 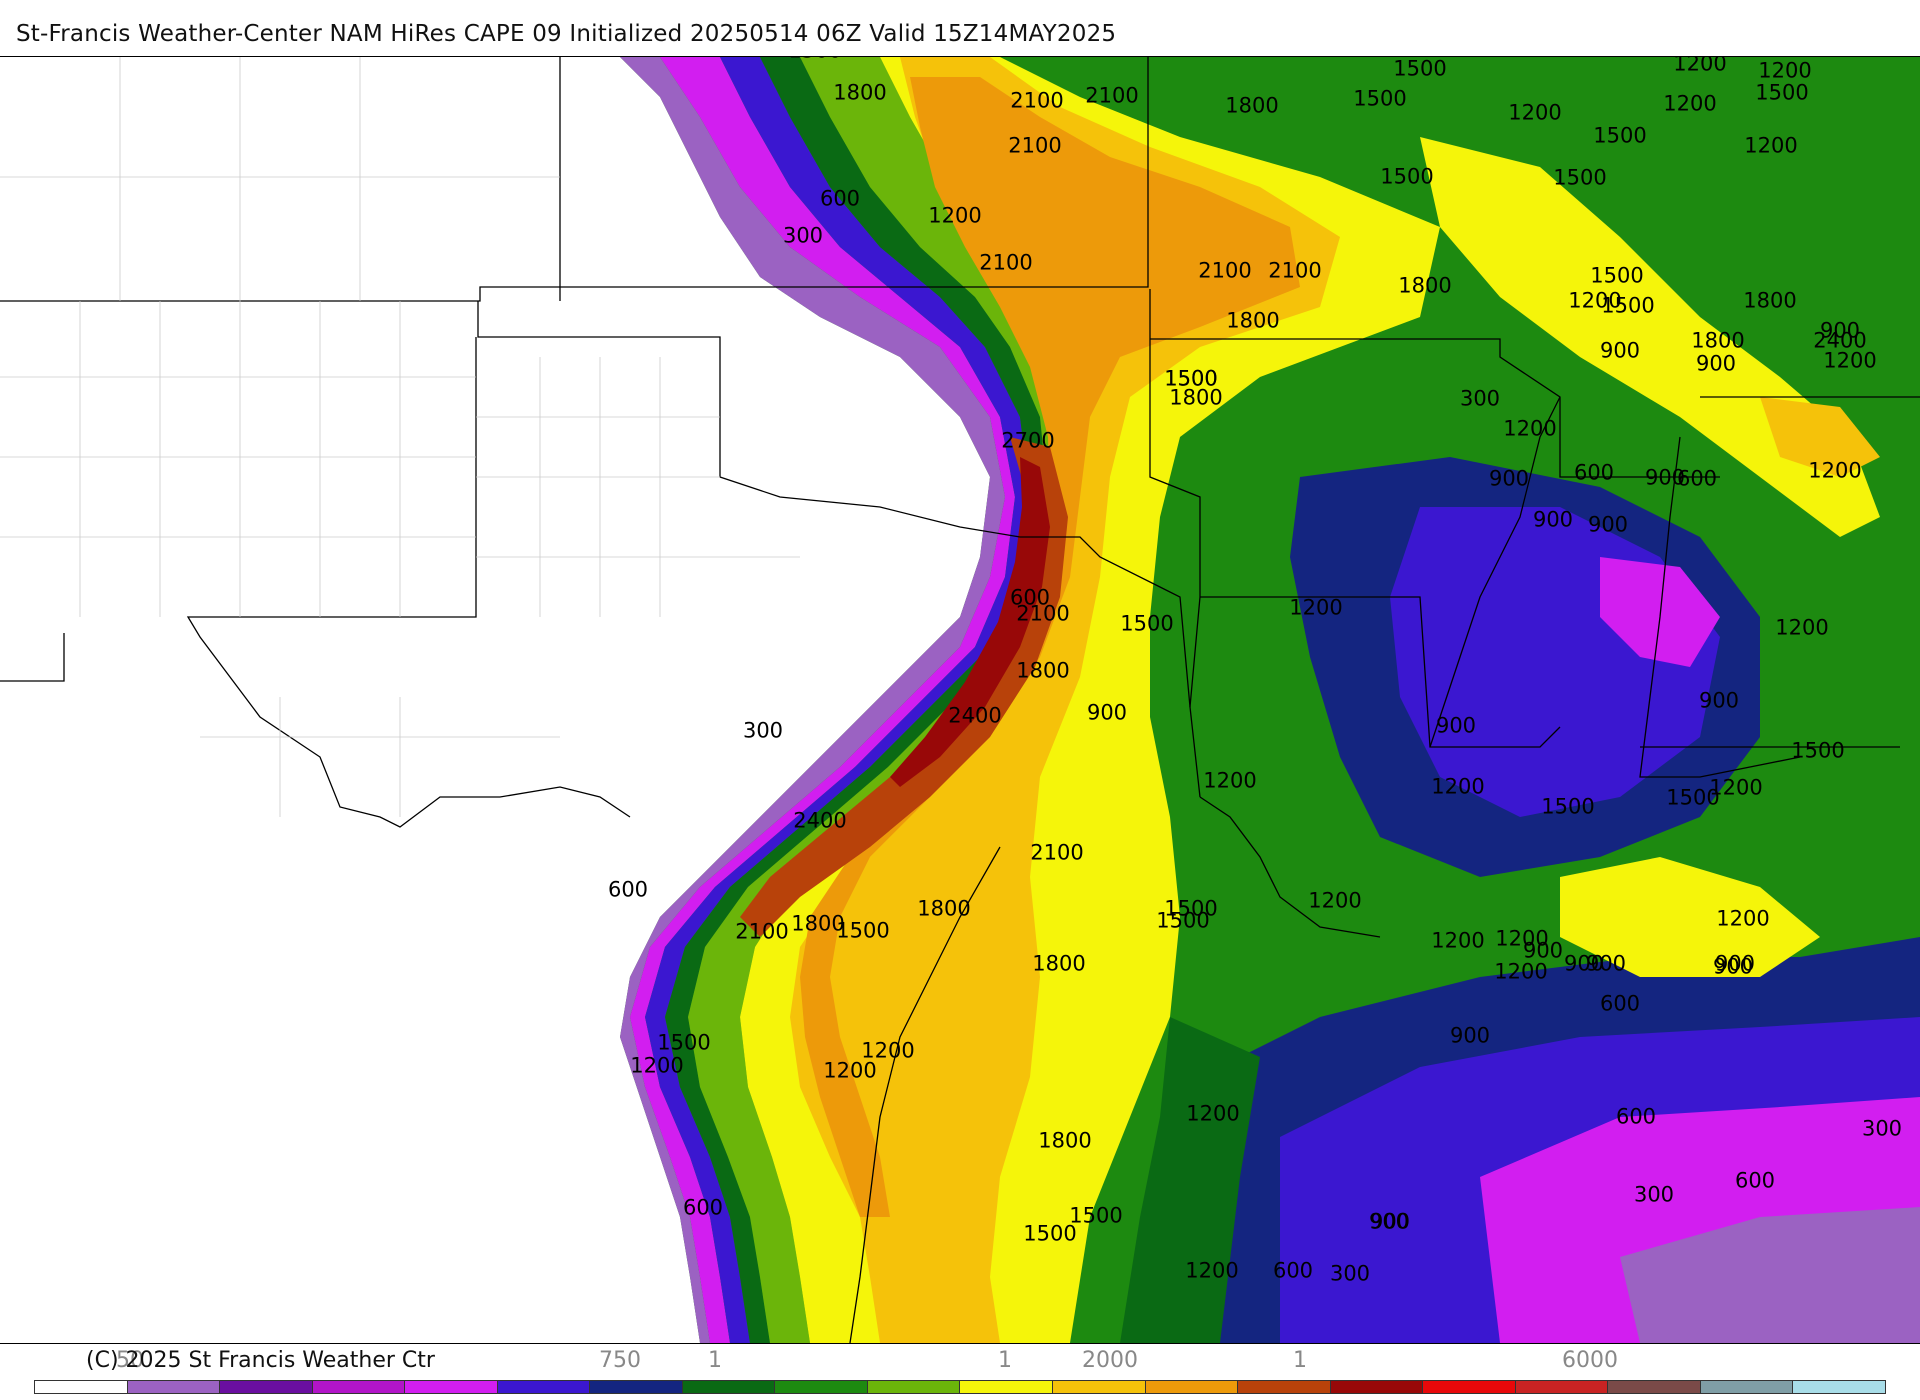 What do you see at coordinates (960, 1361) in the screenshot?
I see `legend-tick-labels: 50 750 1 1 2000 1 6000` at bounding box center [960, 1361].